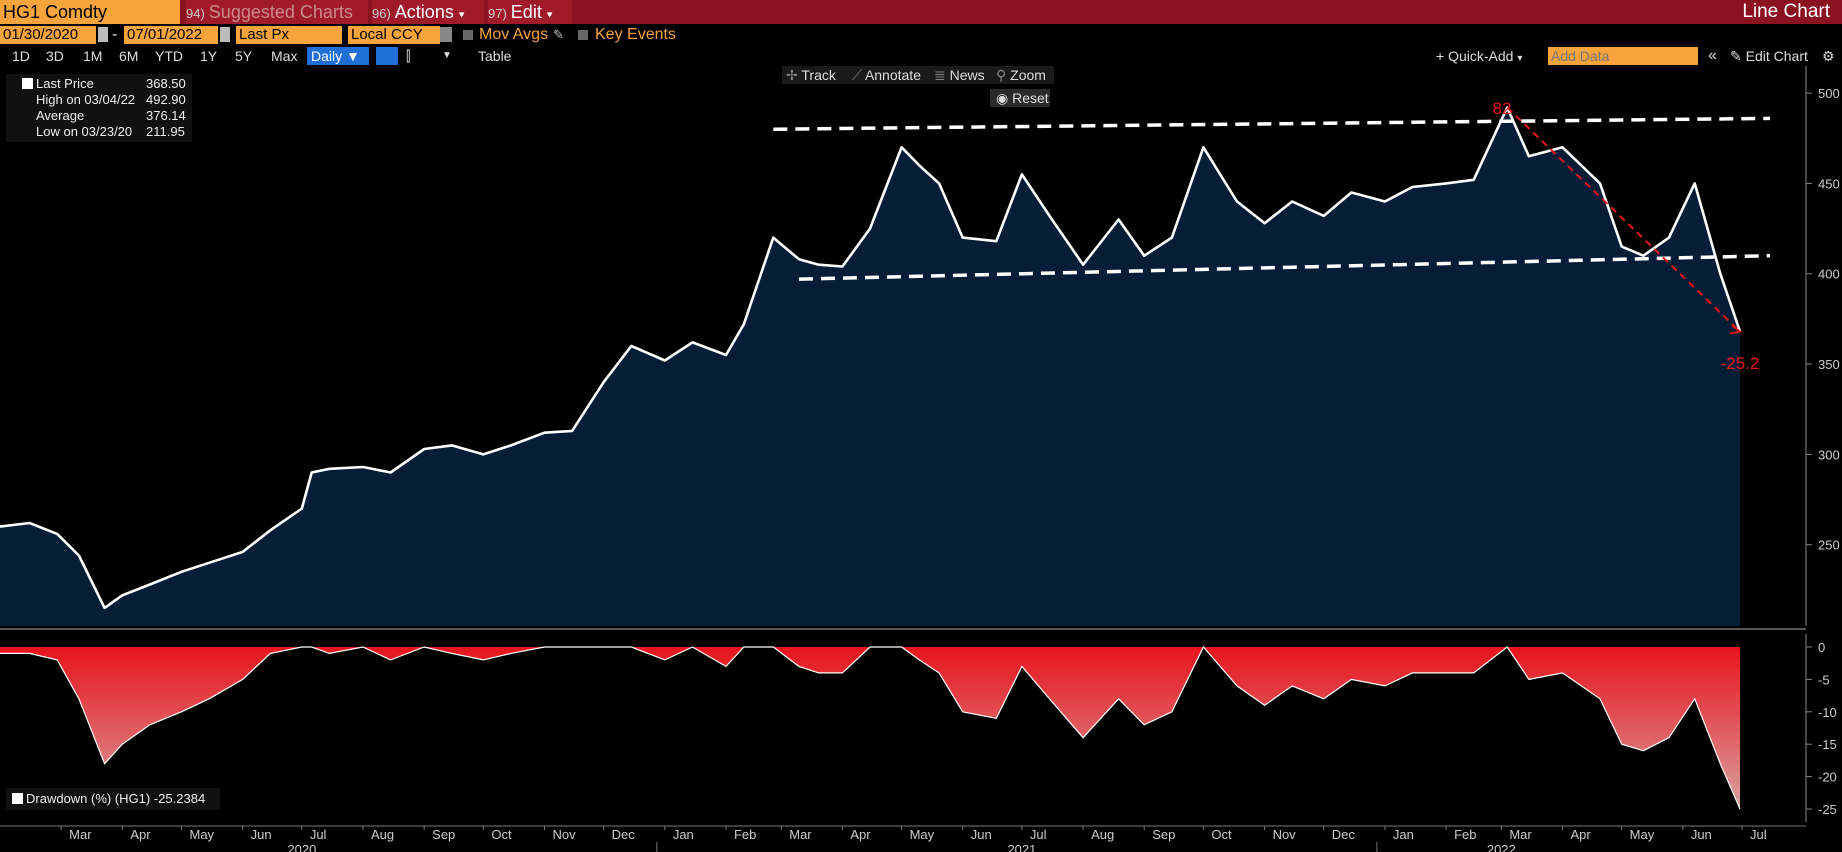 Image resolution: width=1842 pixels, height=852 pixels. I want to click on collapse-icon: «, so click(1712, 55).